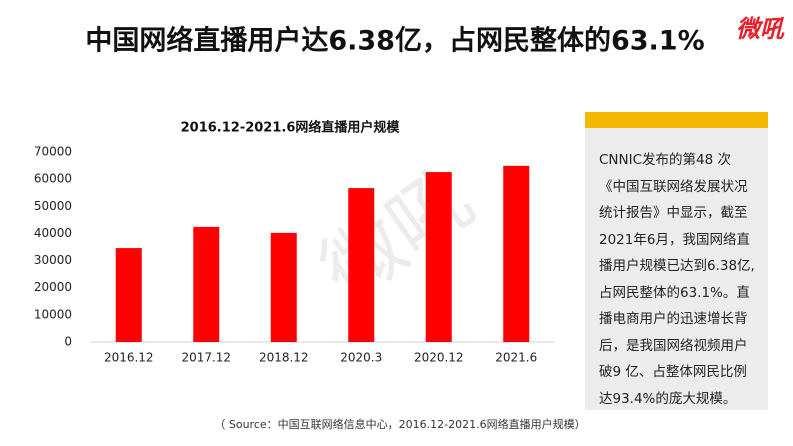 The width and height of the screenshot is (793, 446). I want to click on logo: 微吼, so click(760, 29).